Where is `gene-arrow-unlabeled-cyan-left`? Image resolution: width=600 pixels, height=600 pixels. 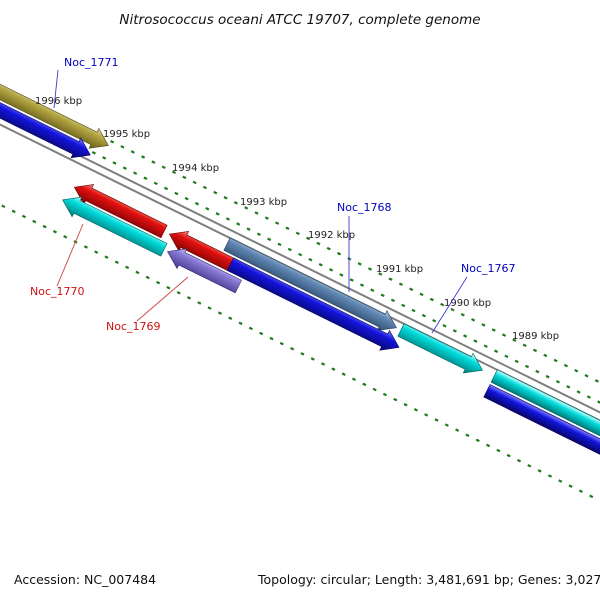
gene-arrow-unlabeled-cyan-left is located at coordinates (113, 225).